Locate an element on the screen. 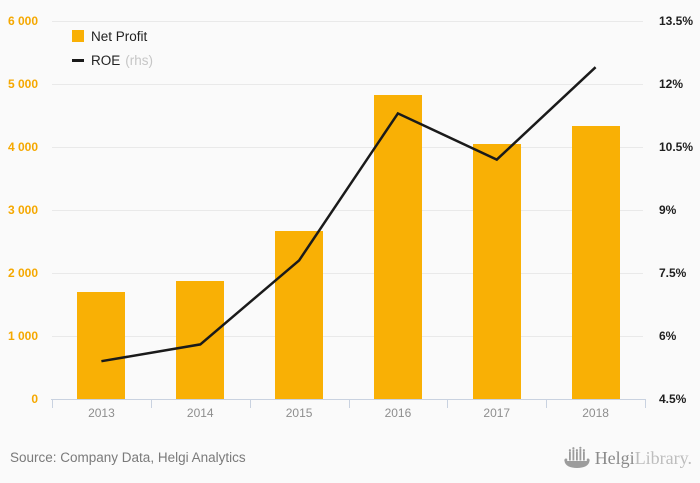  x-axis-label: 2017 is located at coordinates (497, 413).